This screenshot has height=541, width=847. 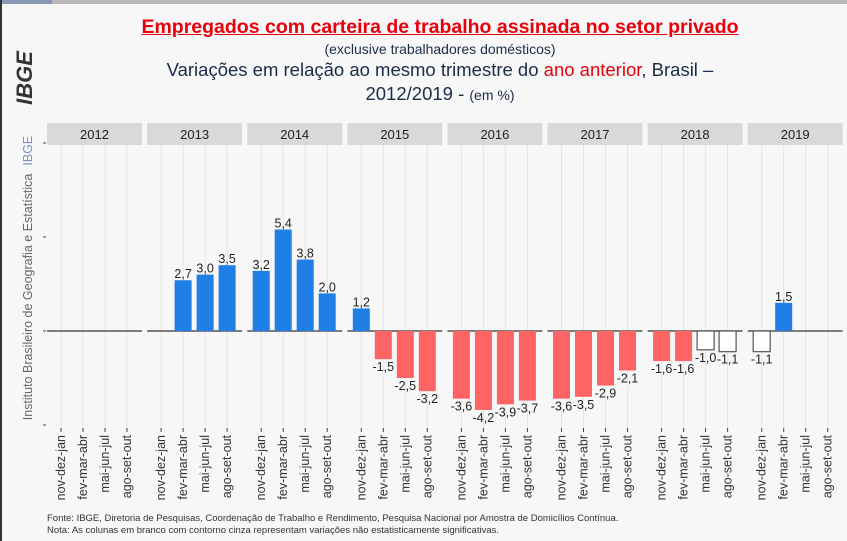 What do you see at coordinates (361, 302) in the screenshot?
I see `data-label: 1,2` at bounding box center [361, 302].